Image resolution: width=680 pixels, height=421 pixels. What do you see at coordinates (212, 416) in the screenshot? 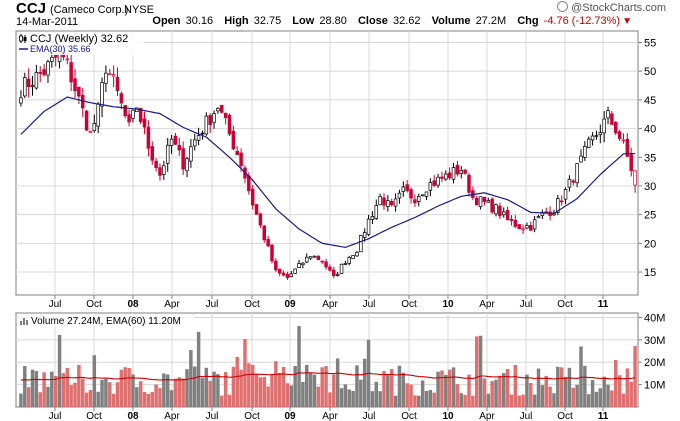
I see `volume-x-tick-label: Jul` at bounding box center [212, 416].